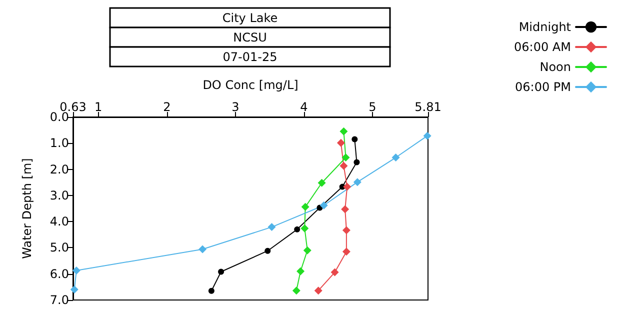  Describe the element at coordinates (372, 107) in the screenshot. I see `x-tick-label: 5` at that location.